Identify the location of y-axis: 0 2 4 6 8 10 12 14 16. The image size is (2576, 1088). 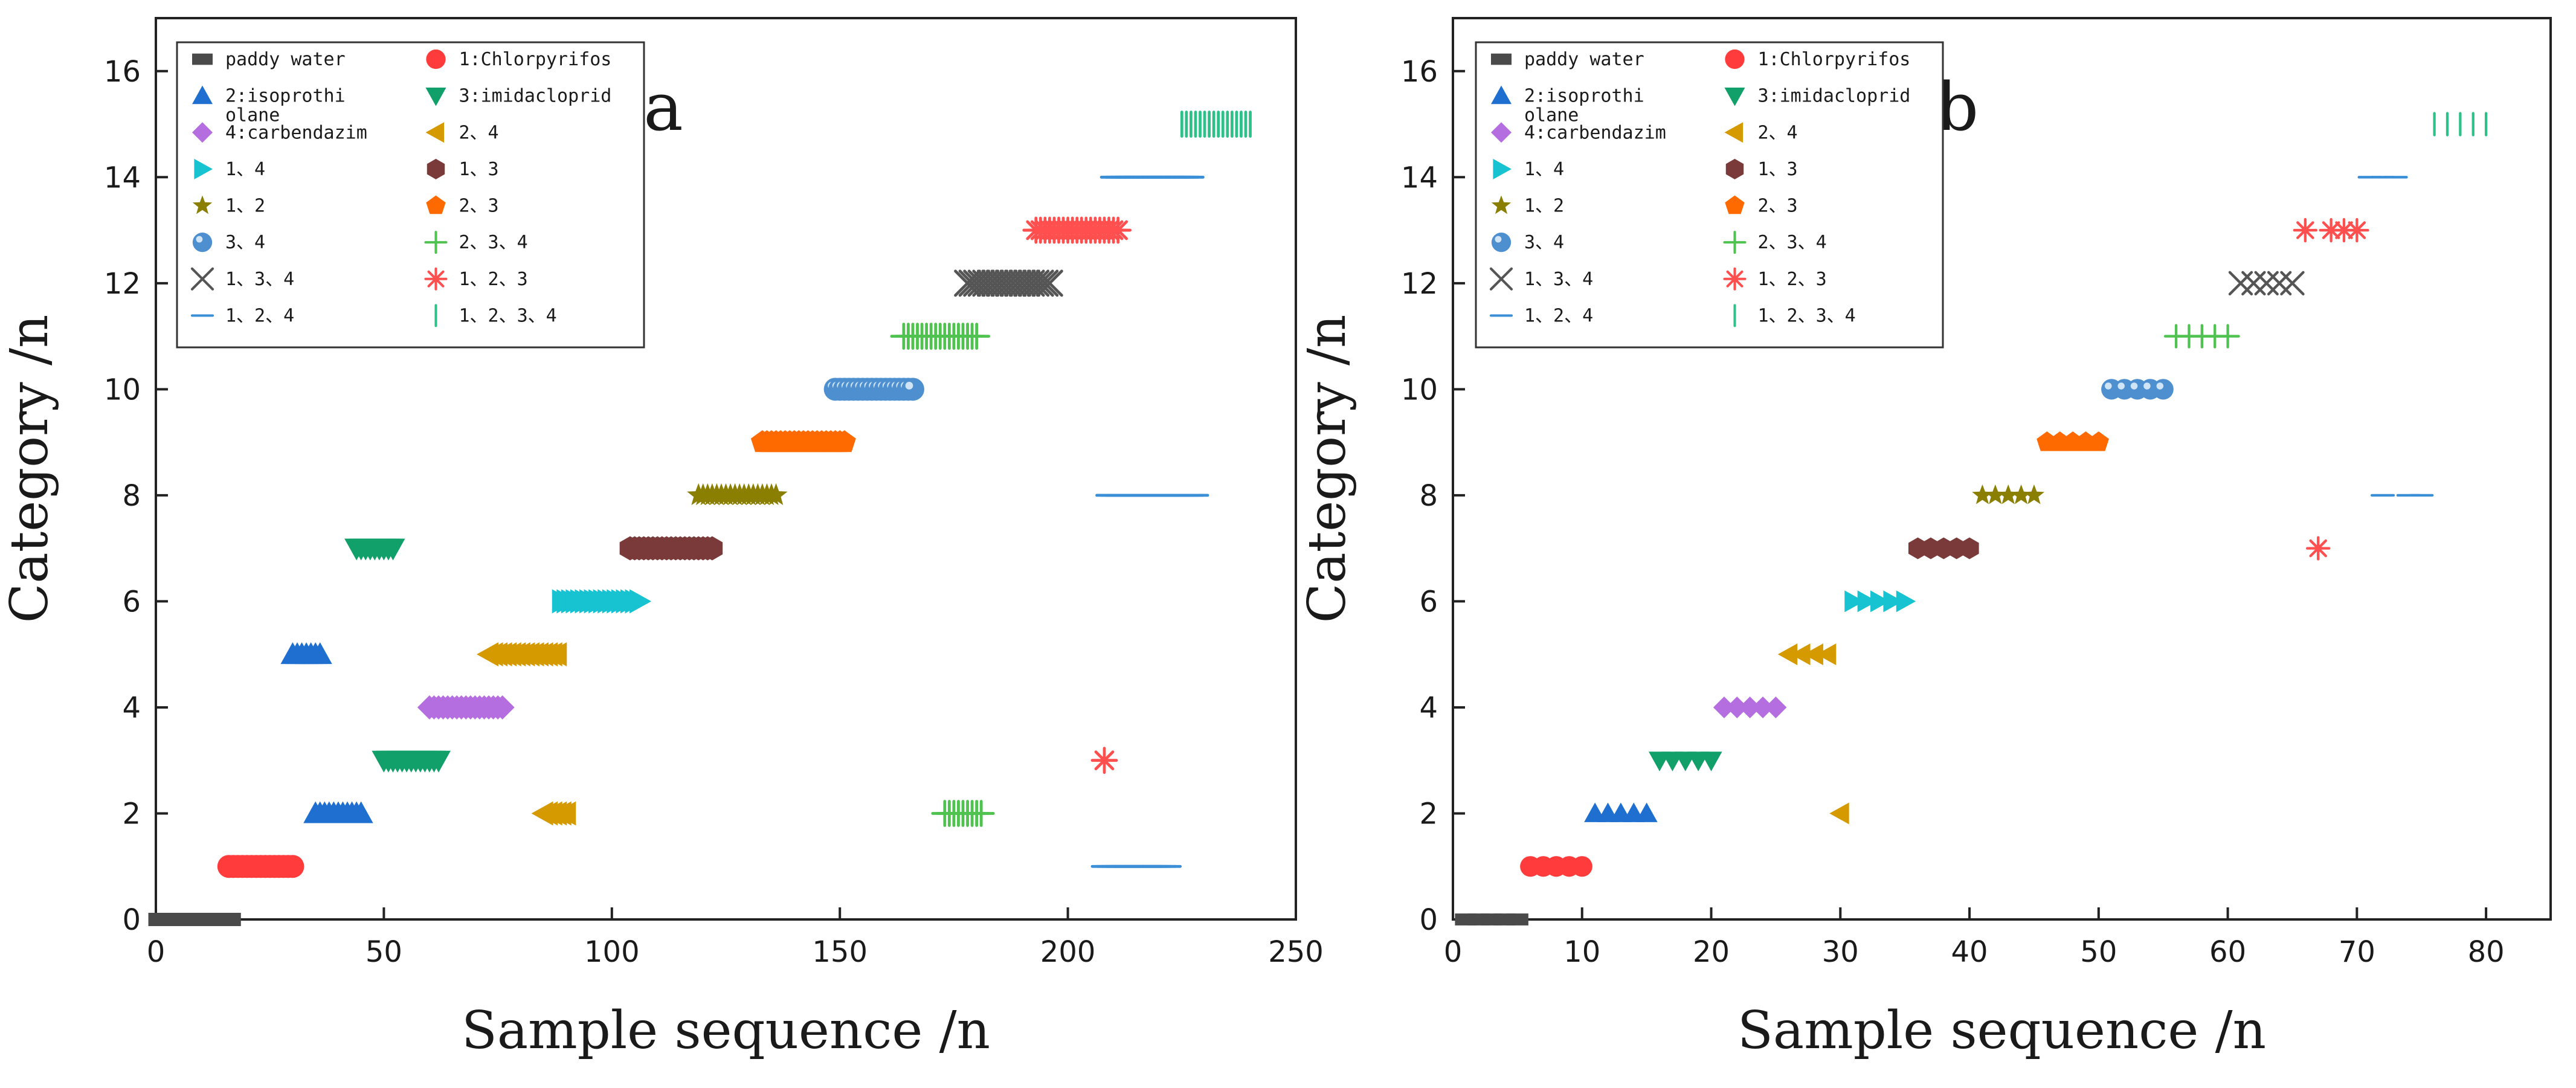
(1433, 496).